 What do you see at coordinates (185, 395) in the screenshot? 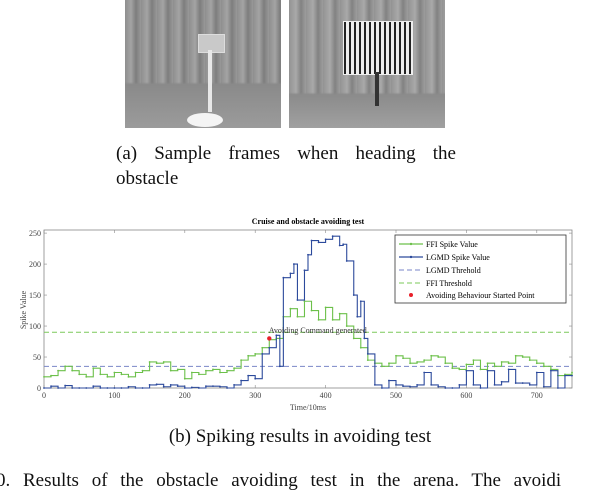
I see `x-tick-label: 200` at bounding box center [185, 395].